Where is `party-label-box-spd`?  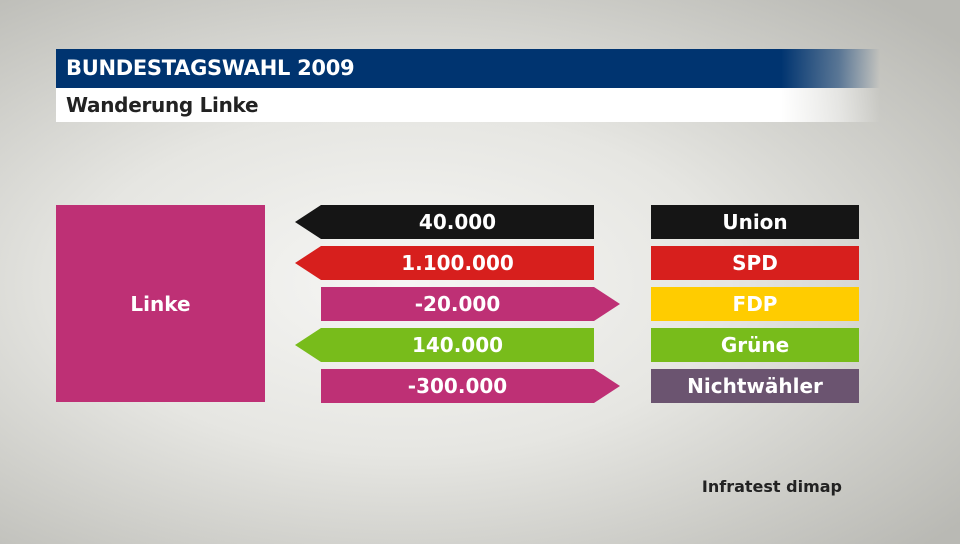
party-label-box-spd is located at coordinates (755, 263).